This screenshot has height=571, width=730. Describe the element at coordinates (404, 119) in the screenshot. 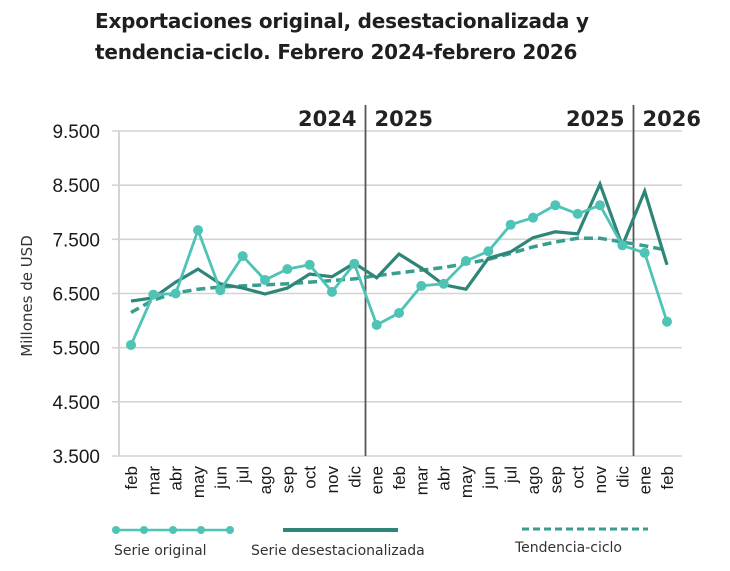

I see `year-label-right: 2025` at that location.